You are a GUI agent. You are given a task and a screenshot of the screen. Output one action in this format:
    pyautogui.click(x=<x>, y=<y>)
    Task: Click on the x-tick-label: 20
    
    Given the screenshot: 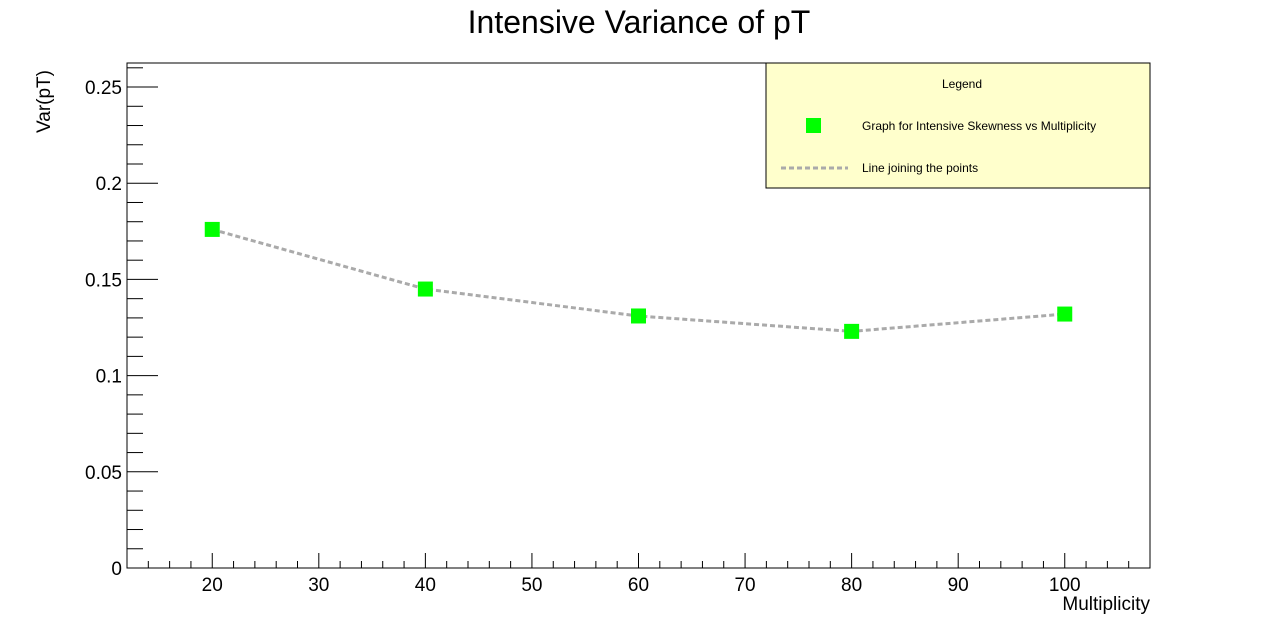 What is the action you would take?
    pyautogui.click(x=212, y=585)
    